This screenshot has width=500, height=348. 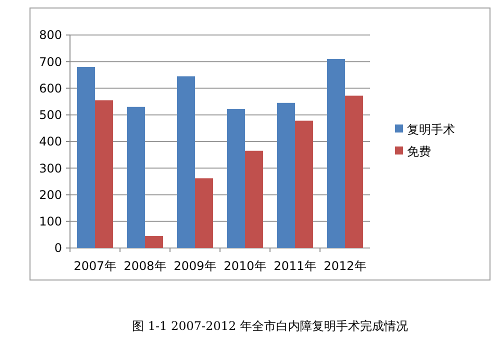 I want to click on x-tick-label: 2007年, so click(x=95, y=266).